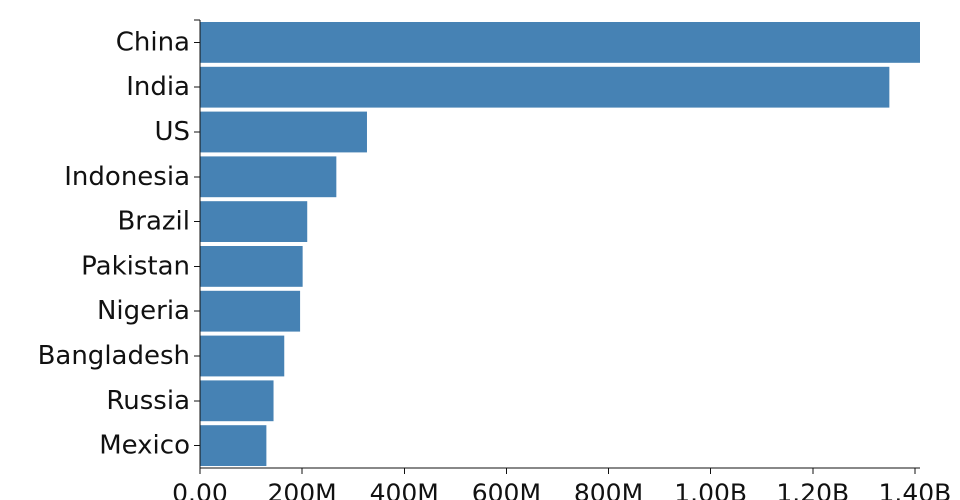 Image resolution: width=960 pixels, height=500 pixels. Describe the element at coordinates (143, 311) in the screenshot. I see `category-label-nigeria: Nigeria` at that location.